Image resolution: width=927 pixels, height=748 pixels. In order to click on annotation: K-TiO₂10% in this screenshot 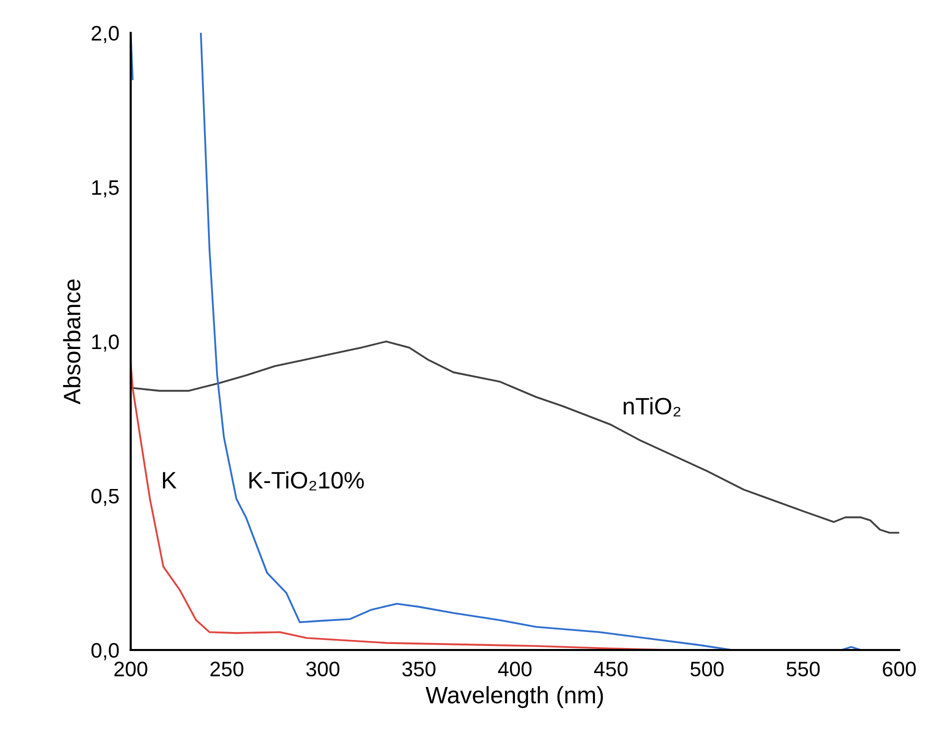, I will do `click(306, 480)`.